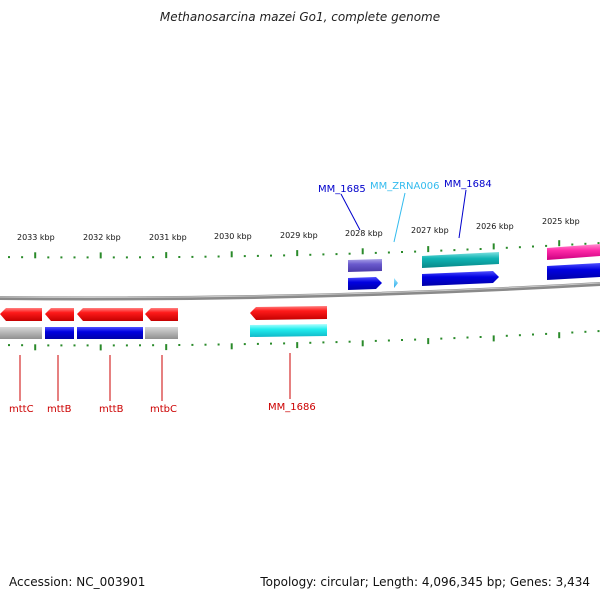  What do you see at coordinates (573, 271) in the screenshot?
I see `gene-right` at bounding box center [573, 271].